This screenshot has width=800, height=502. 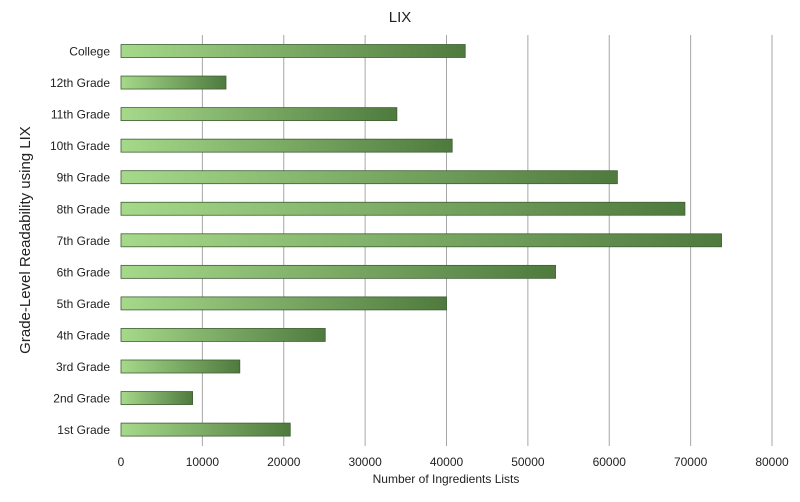 What do you see at coordinates (83, 430) in the screenshot?
I see `category-label: 1st Grade` at bounding box center [83, 430].